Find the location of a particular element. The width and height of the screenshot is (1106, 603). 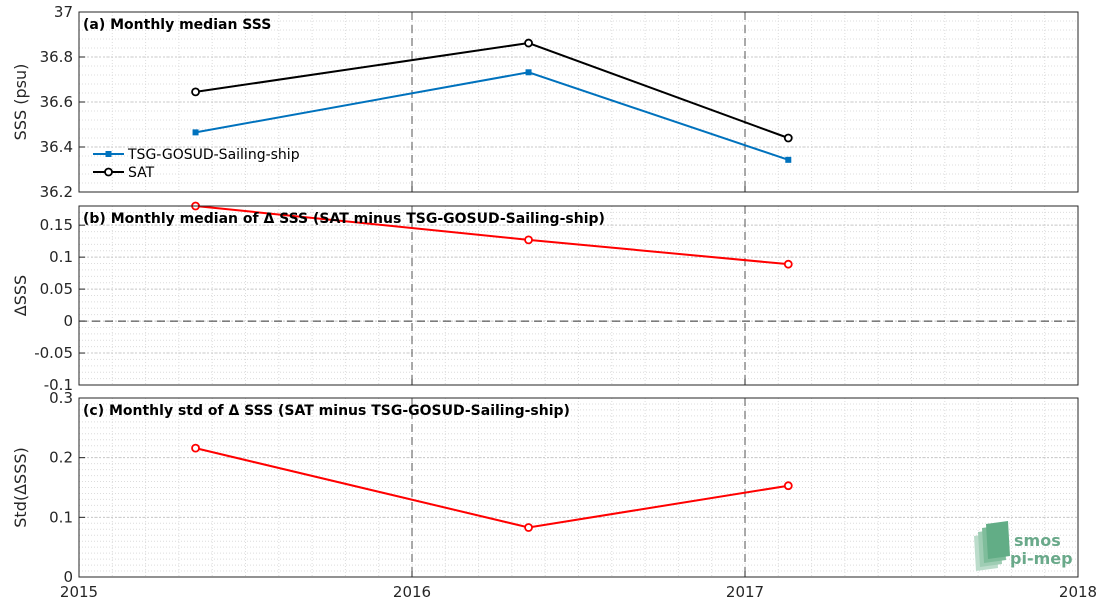

y-tick-label: 36.6 is located at coordinates (56, 102).